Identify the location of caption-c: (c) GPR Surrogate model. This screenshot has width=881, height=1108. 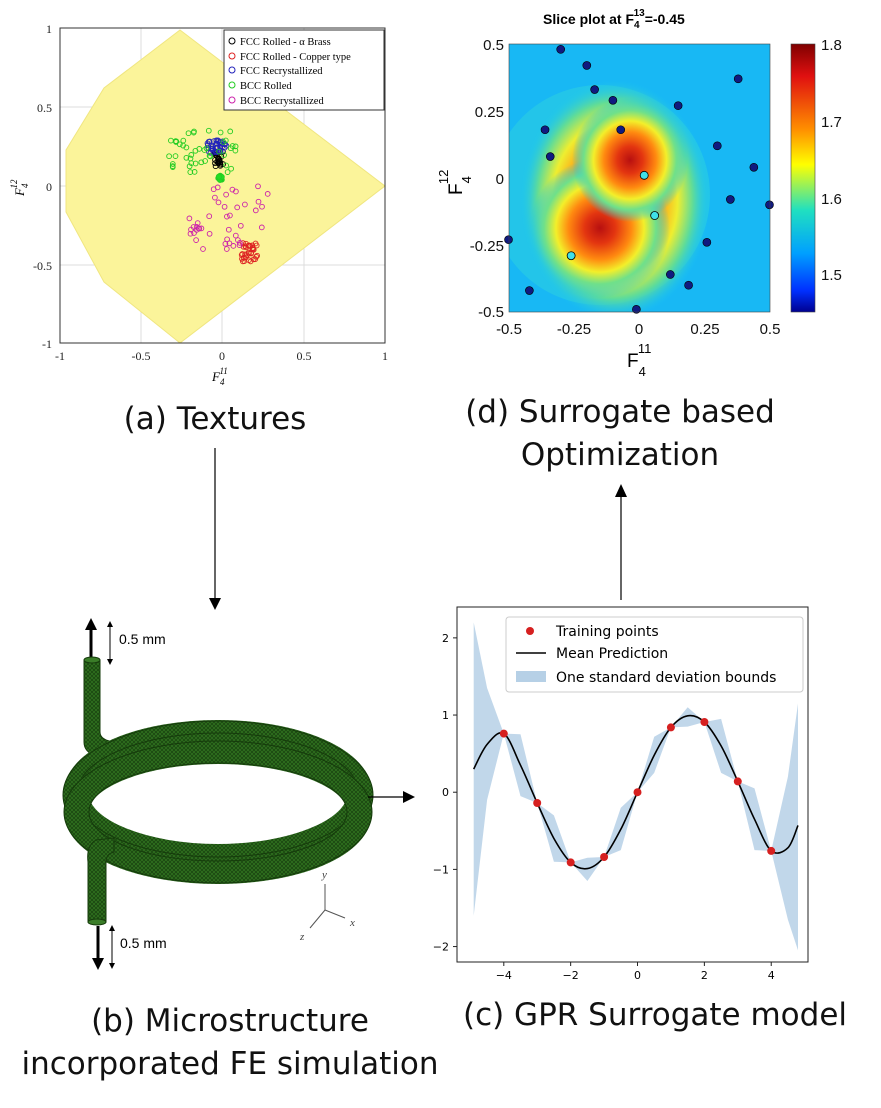
(655, 1015).